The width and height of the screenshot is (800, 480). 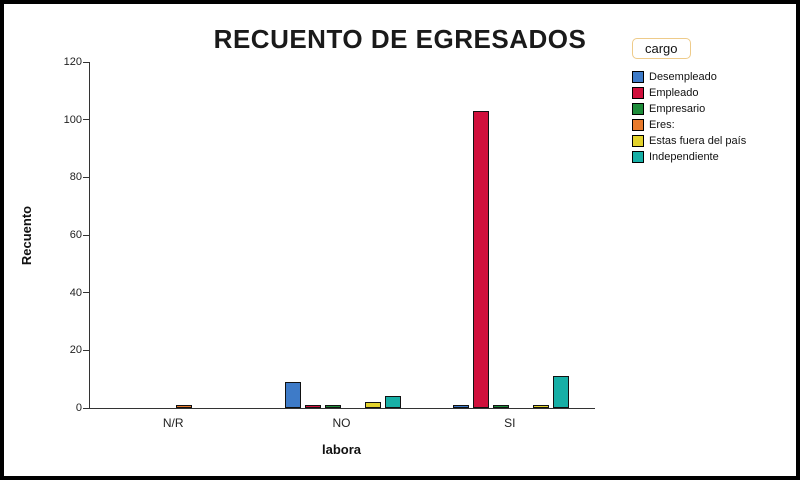 What do you see at coordinates (78, 408) in the screenshot?
I see `y-tick-label: 0` at bounding box center [78, 408].